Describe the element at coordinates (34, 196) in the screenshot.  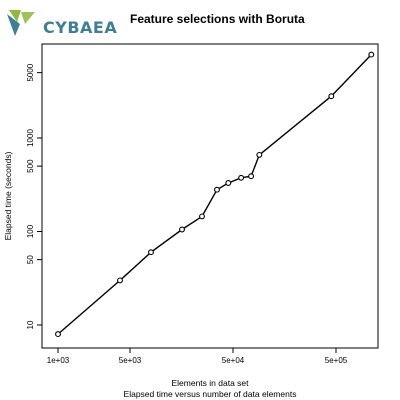
I see `y-axis: 10 50 100 500 1000 5000` at that location.